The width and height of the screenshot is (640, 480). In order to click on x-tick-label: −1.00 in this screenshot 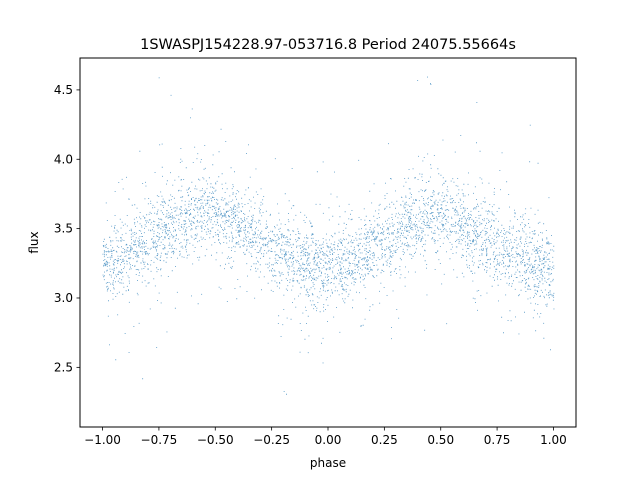, I will do `click(102, 440)`.